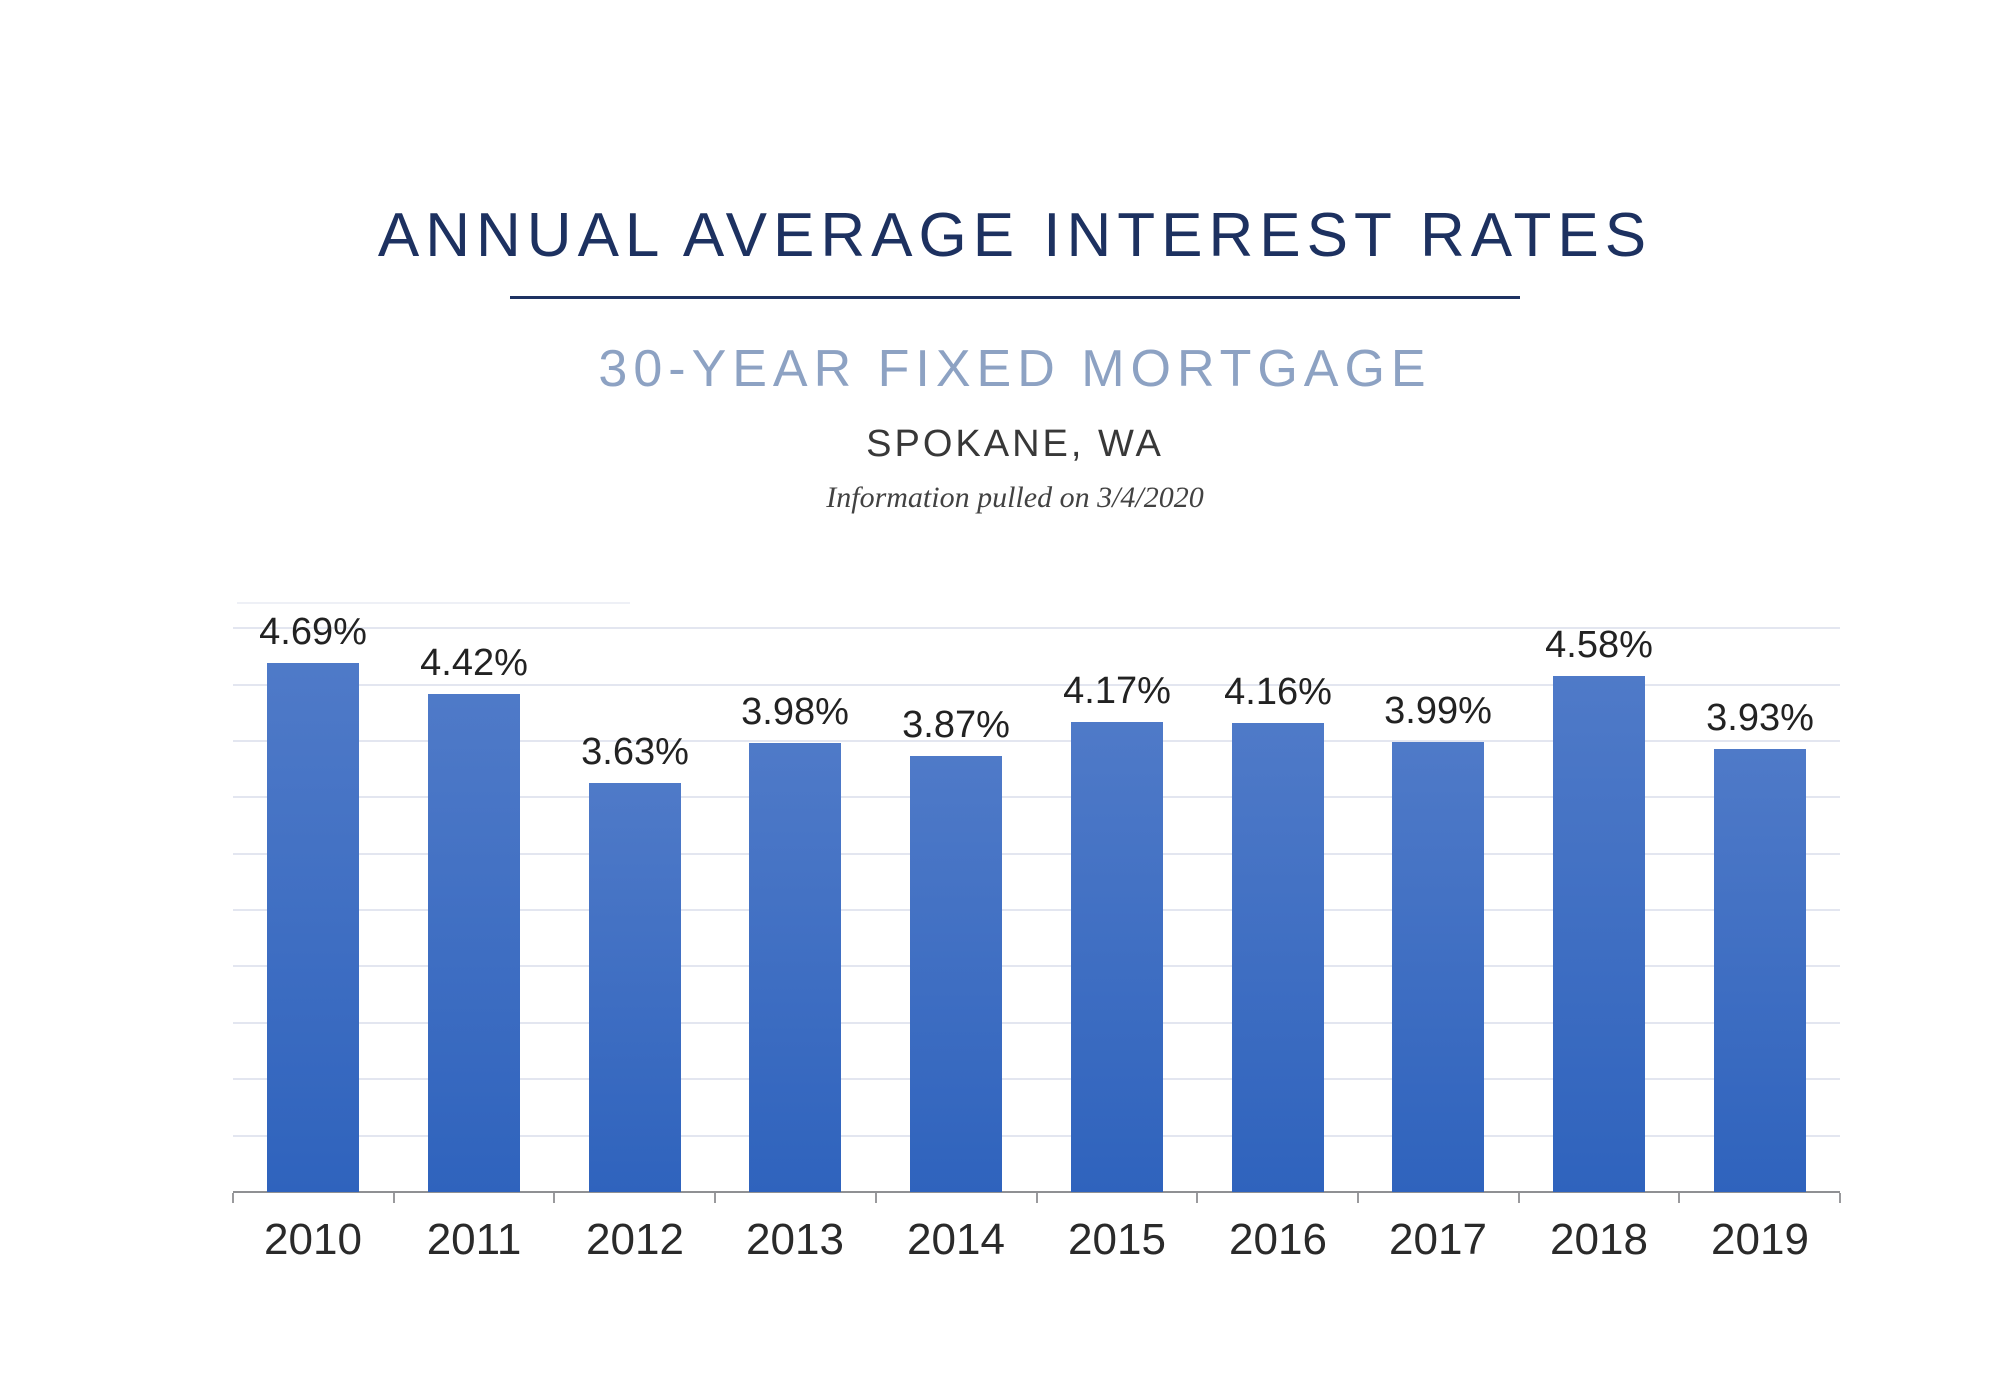  I want to click on bar-value-label-2018: 4.58%, so click(1599, 645).